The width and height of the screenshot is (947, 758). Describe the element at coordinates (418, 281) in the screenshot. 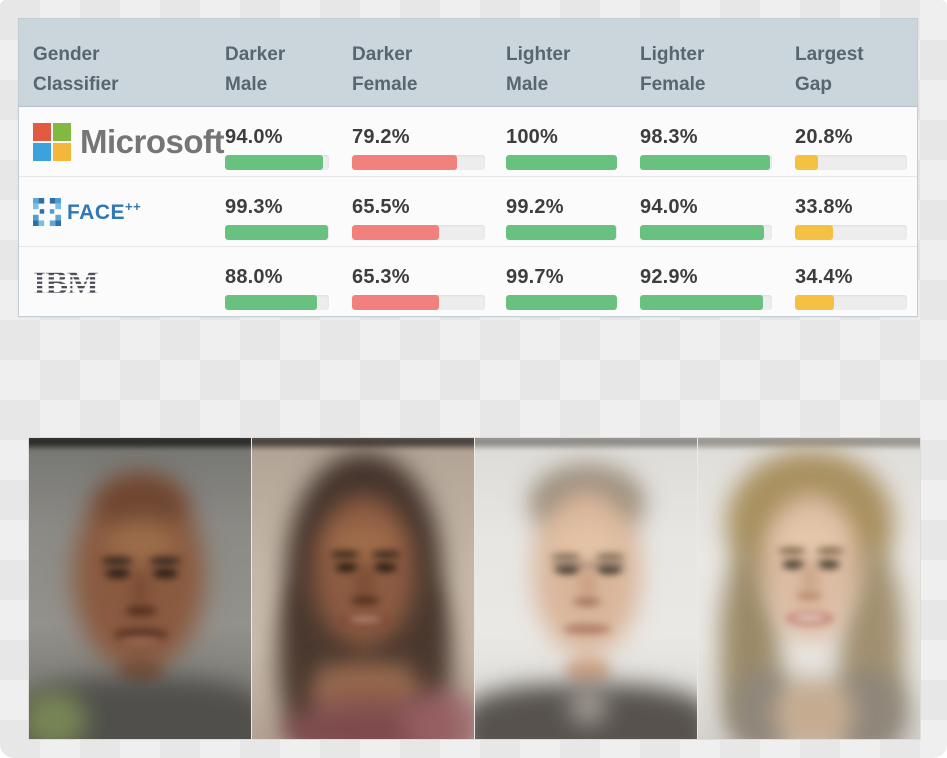

I see `cell-ibm-darker-female: 65.3%` at that location.